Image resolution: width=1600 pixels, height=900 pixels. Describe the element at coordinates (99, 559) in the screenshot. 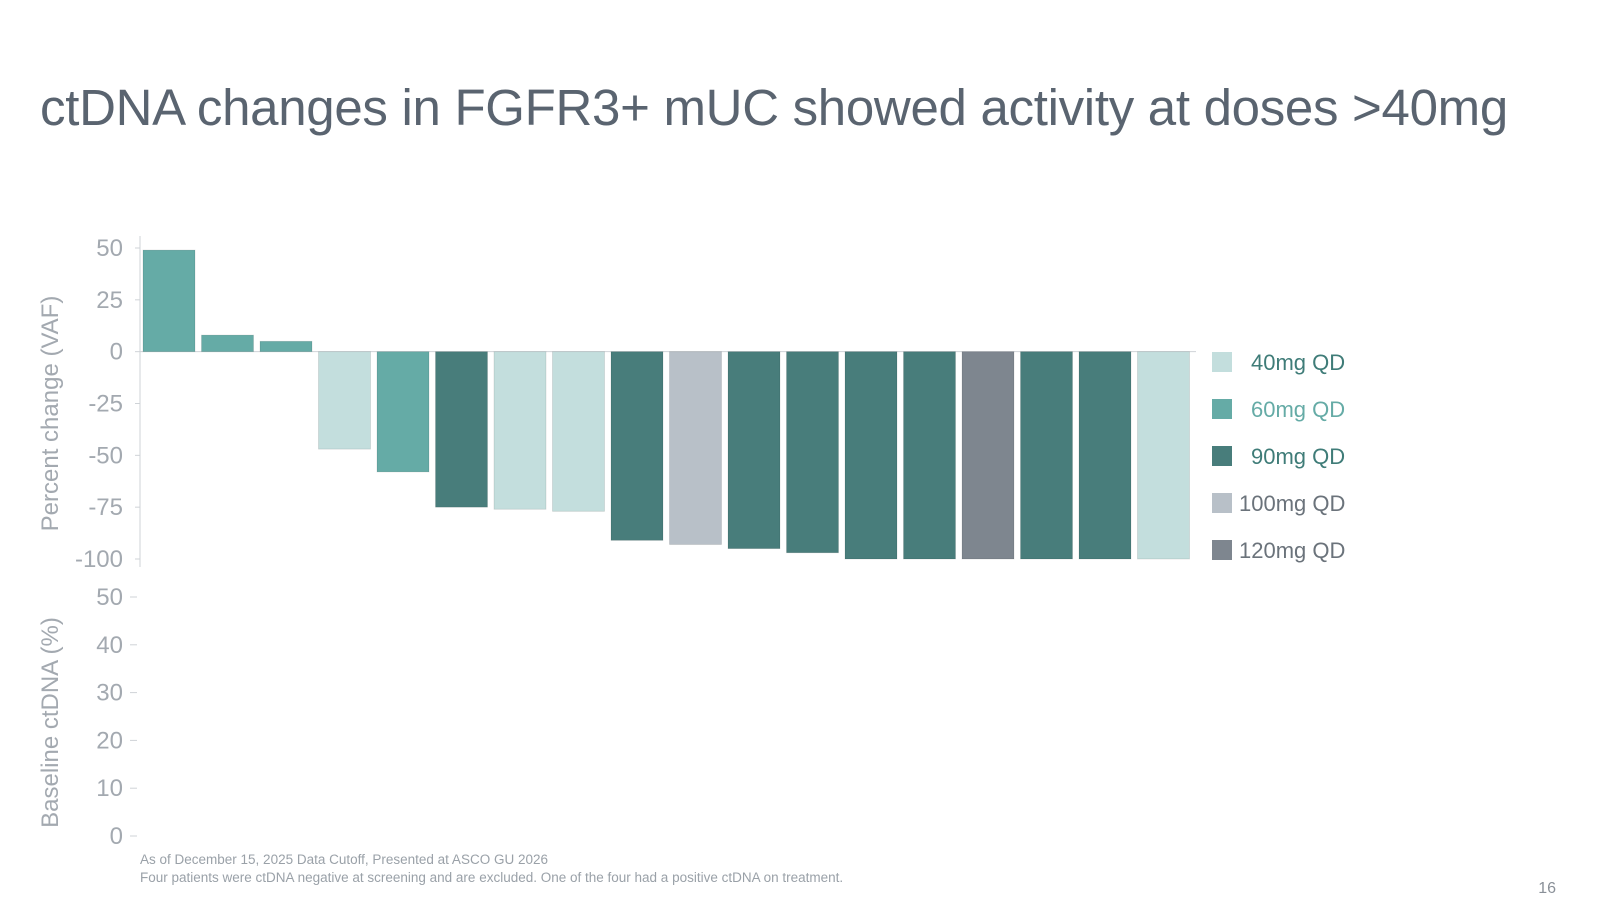

I see `y-tick-label: -100` at that location.